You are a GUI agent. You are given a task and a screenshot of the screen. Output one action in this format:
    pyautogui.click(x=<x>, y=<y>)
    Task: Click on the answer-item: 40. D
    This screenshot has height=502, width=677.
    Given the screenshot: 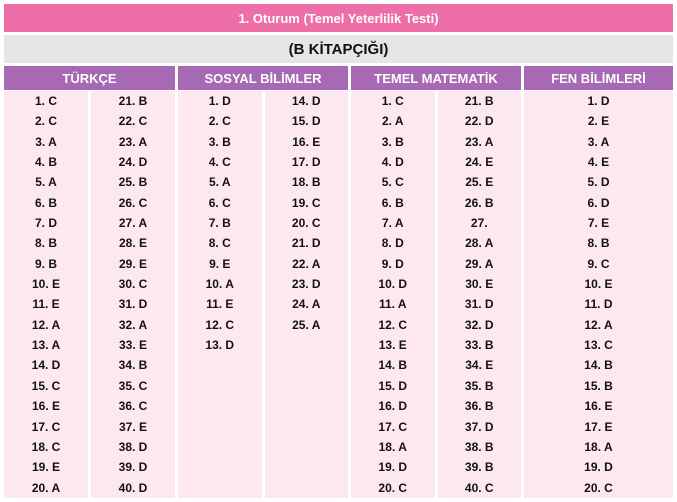 What is the action you would take?
    pyautogui.click(x=133, y=487)
    